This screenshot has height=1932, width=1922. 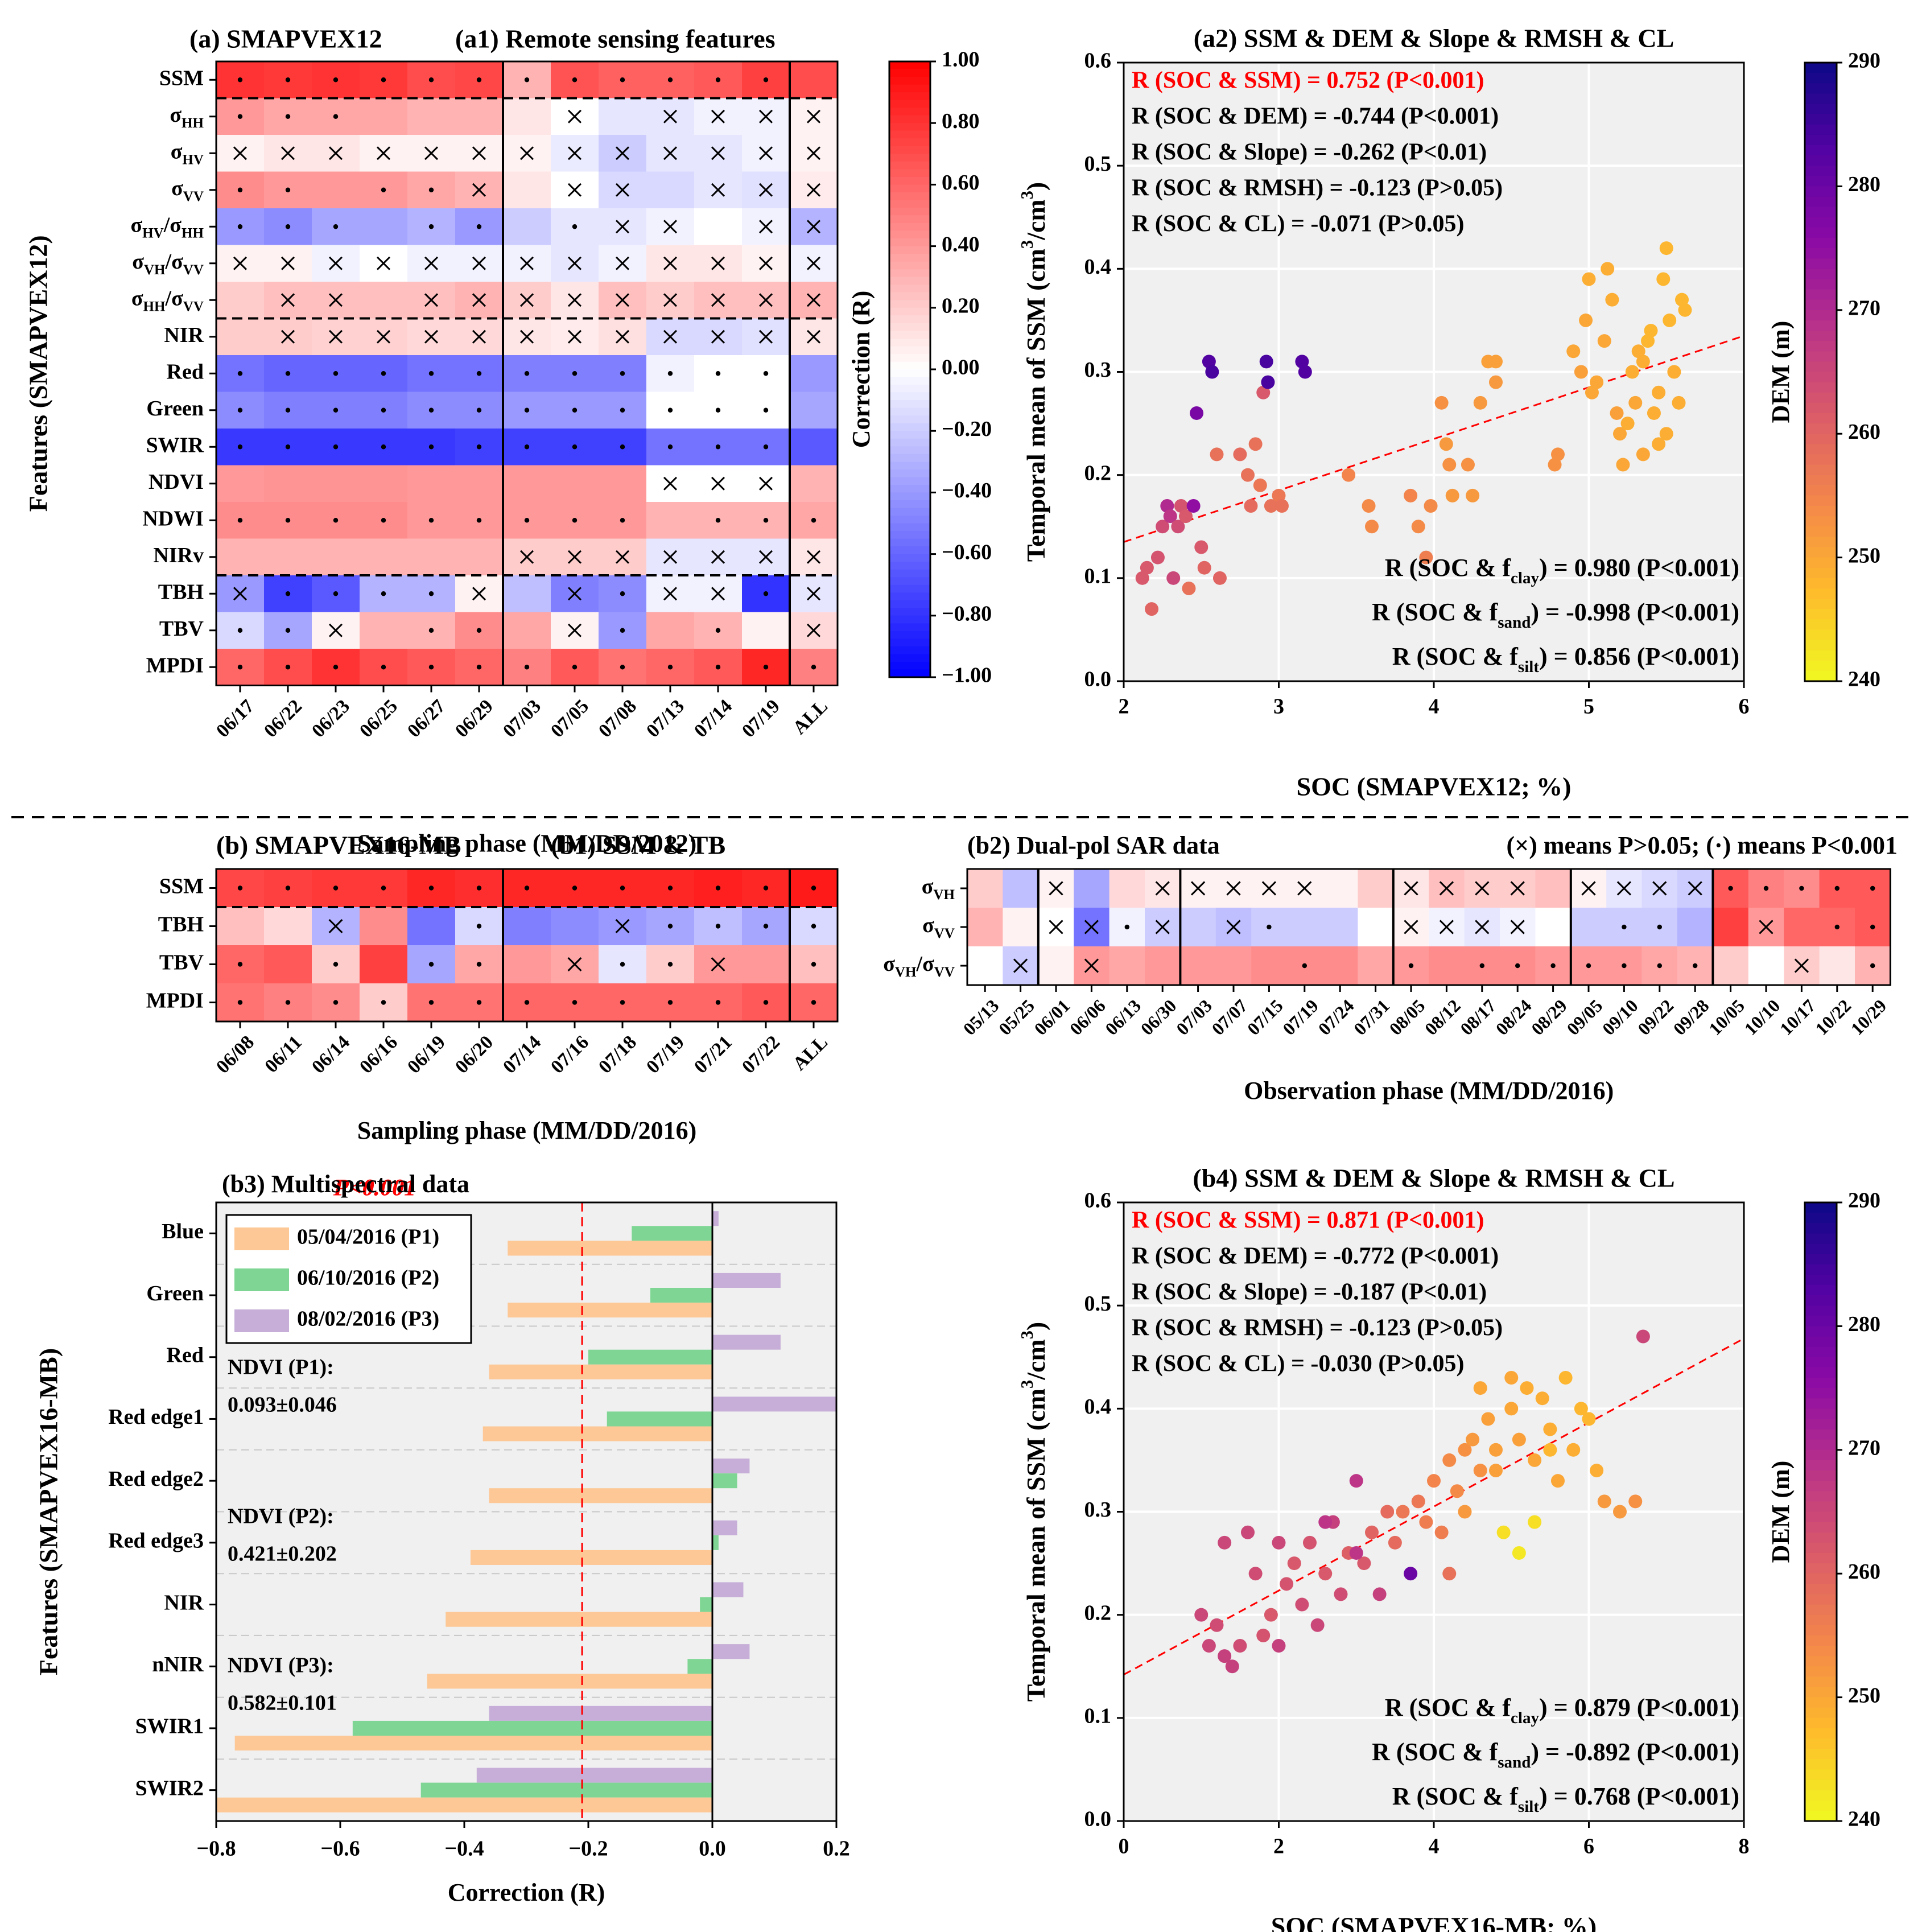 I want to click on colorbar-tick-label: 260, so click(x=1864, y=432).